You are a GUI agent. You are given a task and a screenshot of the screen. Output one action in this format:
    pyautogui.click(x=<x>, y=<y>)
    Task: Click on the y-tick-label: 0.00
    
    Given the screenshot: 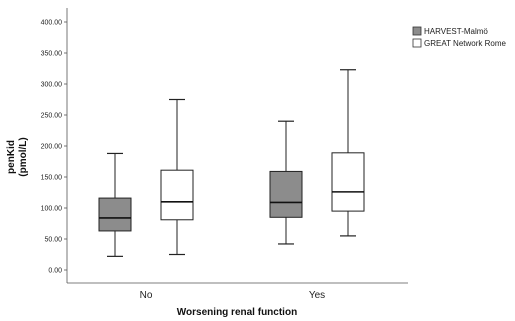 What is the action you would take?
    pyautogui.click(x=55, y=271)
    